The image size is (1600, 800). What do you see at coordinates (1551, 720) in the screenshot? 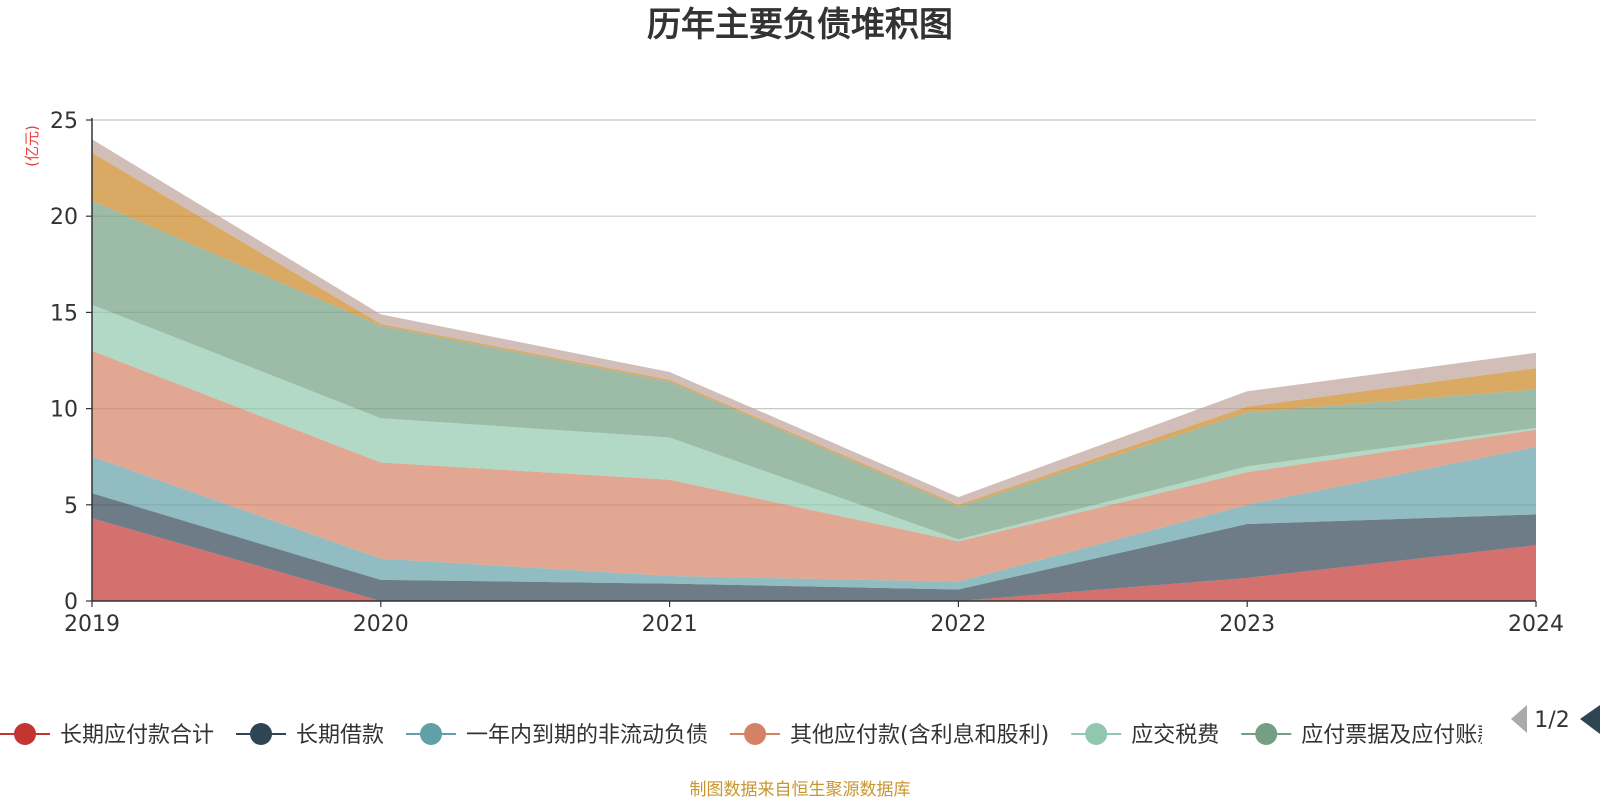
I see `legend-page-indicator: 1/2` at bounding box center [1551, 720].